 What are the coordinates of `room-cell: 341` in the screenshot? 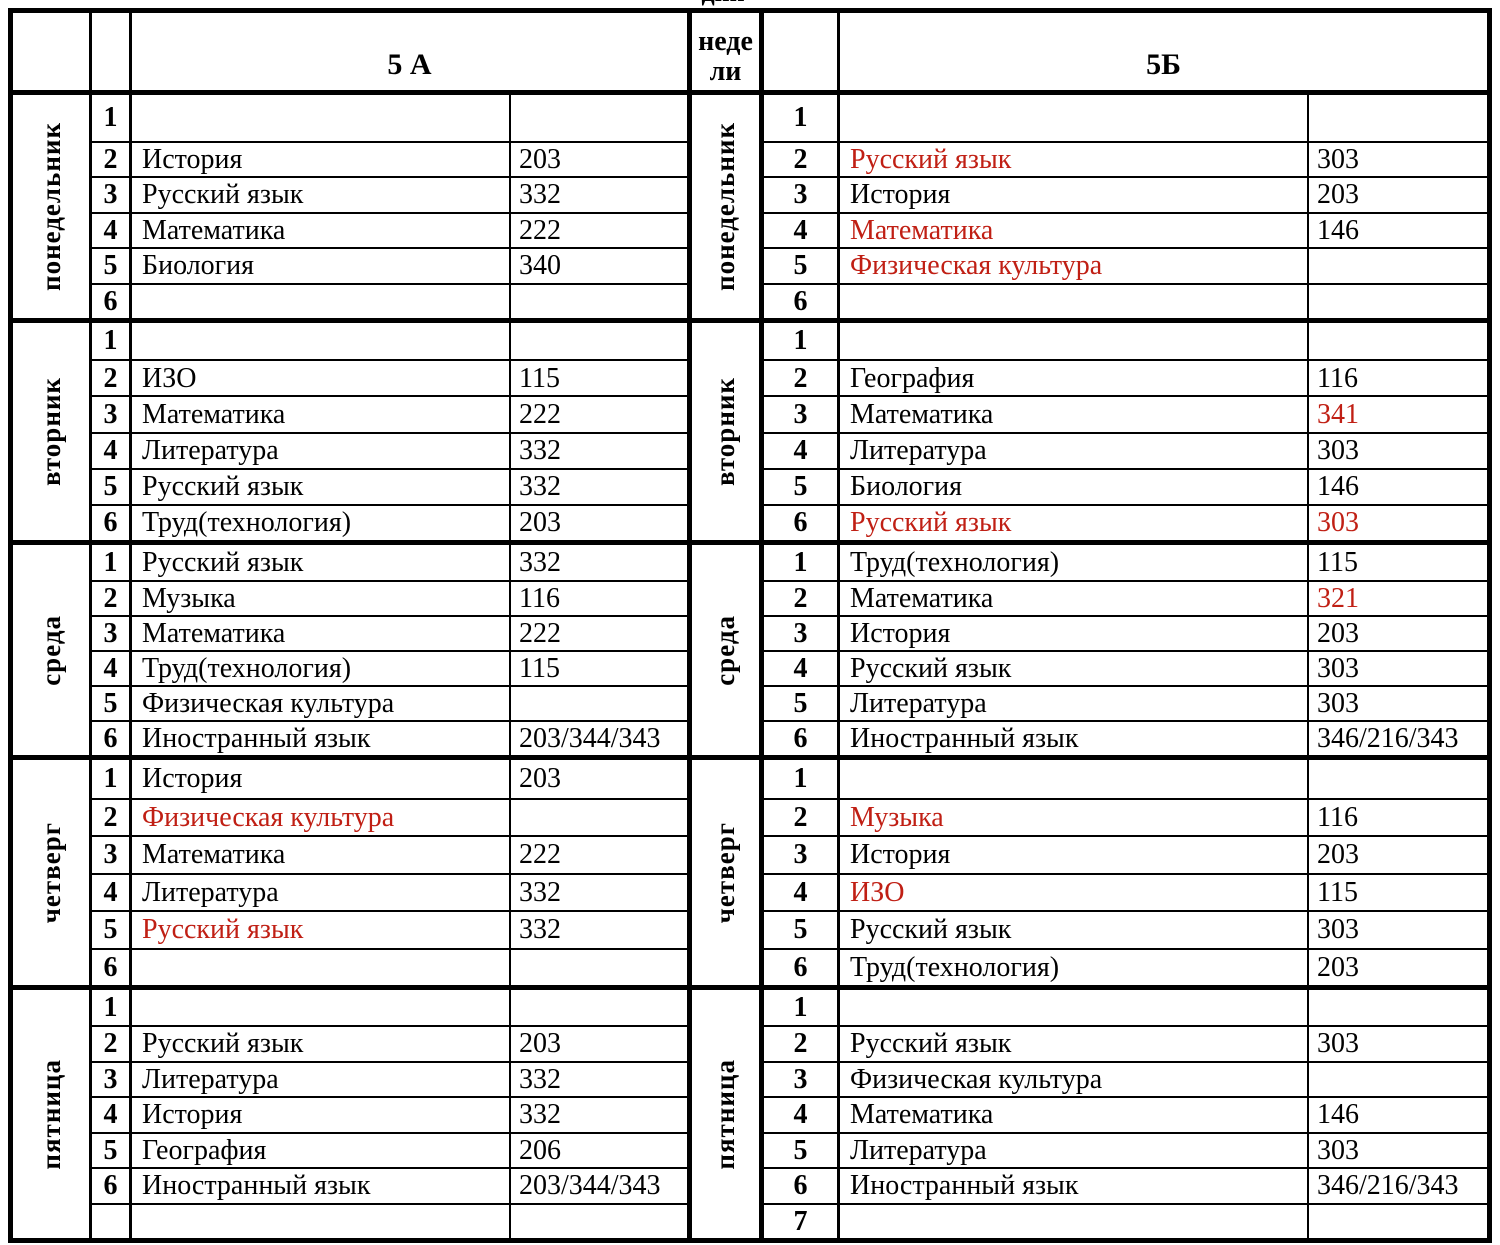 It's located at (1397, 413).